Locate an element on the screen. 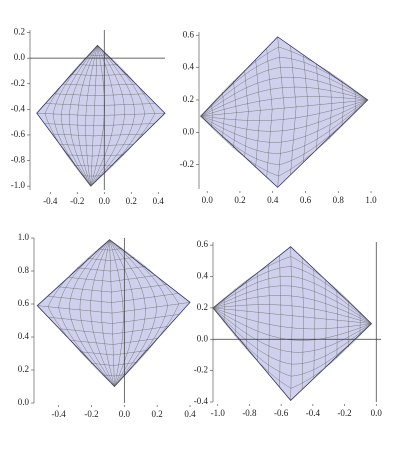  x-tick-label: 1.0 is located at coordinates (371, 200).